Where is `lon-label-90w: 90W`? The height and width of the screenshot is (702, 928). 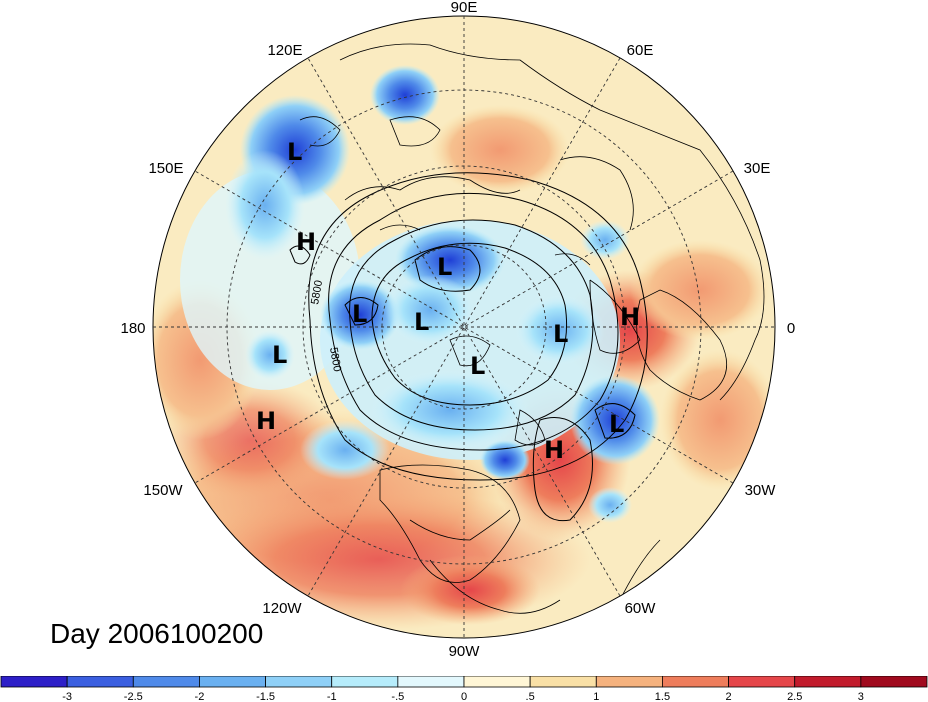 lon-label-90w: 90W is located at coordinates (465, 651).